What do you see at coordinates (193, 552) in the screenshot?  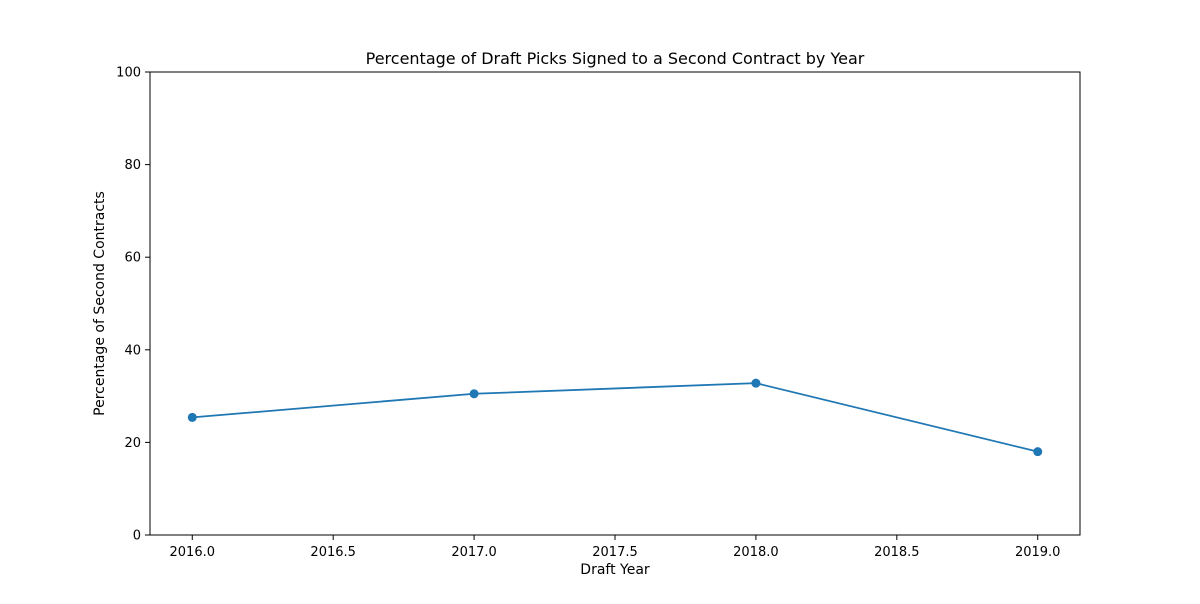 I see `x-tick-label: 2016.0` at bounding box center [193, 552].